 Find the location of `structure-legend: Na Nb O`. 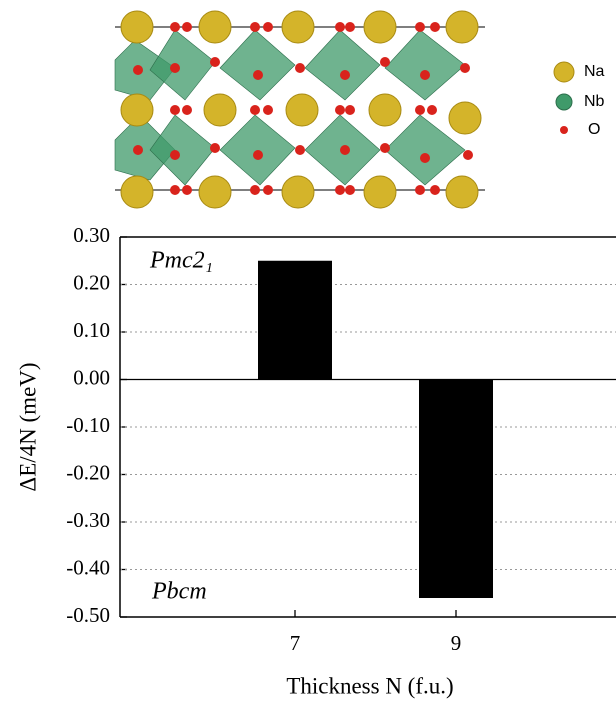

structure-legend: Na Nb O is located at coordinates (579, 99).